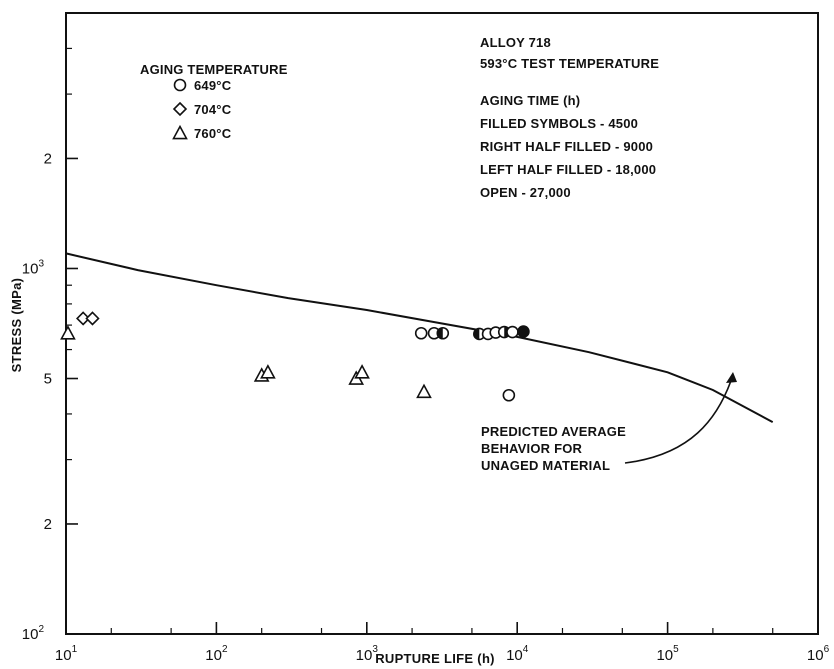 This screenshot has height=669, width=834. Describe the element at coordinates (213, 133) in the screenshot. I see `legend-label: 760°C` at that location.